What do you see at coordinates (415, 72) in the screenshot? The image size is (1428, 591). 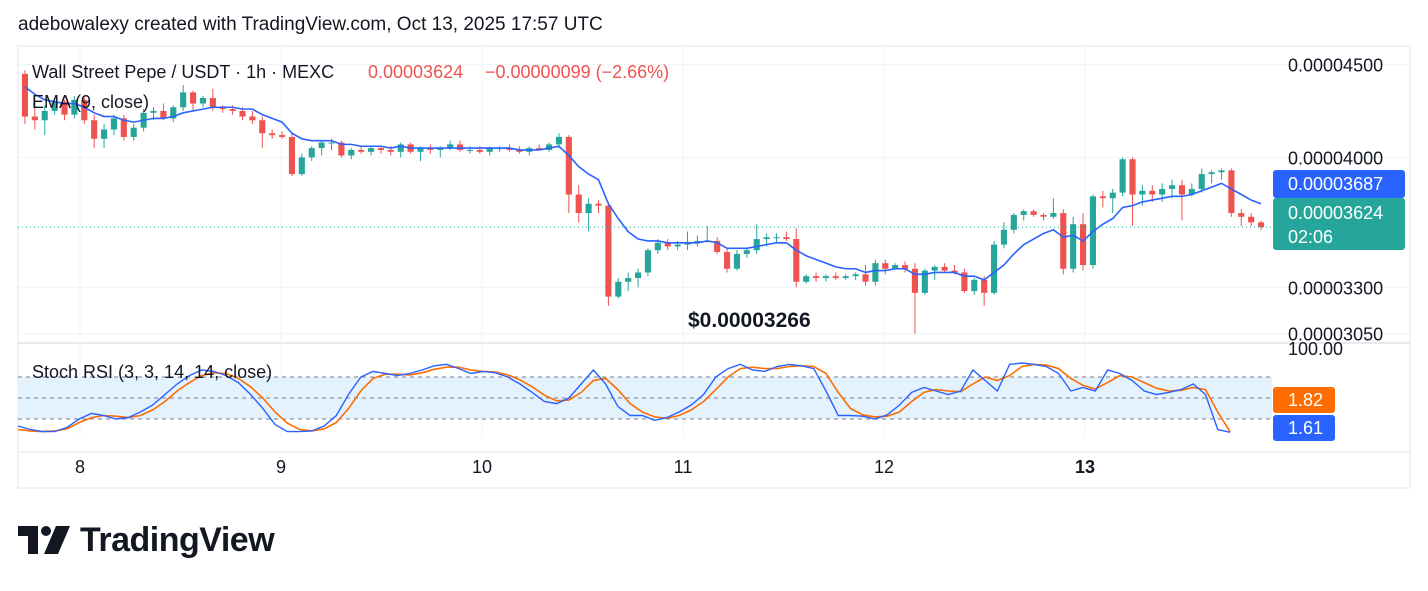 I see `last-price-label: 0.00003624` at bounding box center [415, 72].